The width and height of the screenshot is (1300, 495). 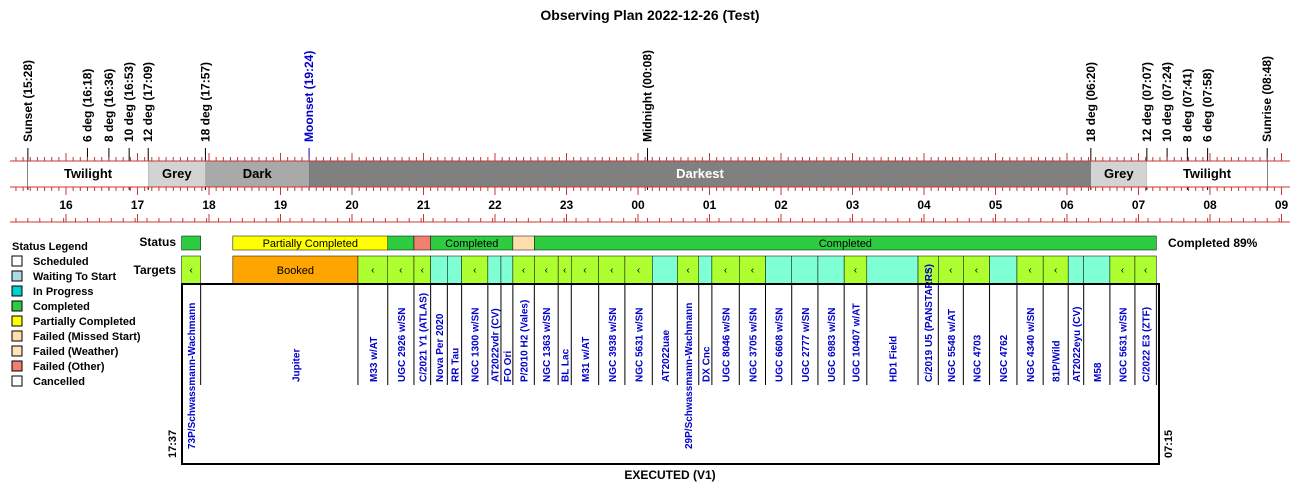 I want to click on target-name-at2022uae: AT2022uae, so click(x=666, y=355).